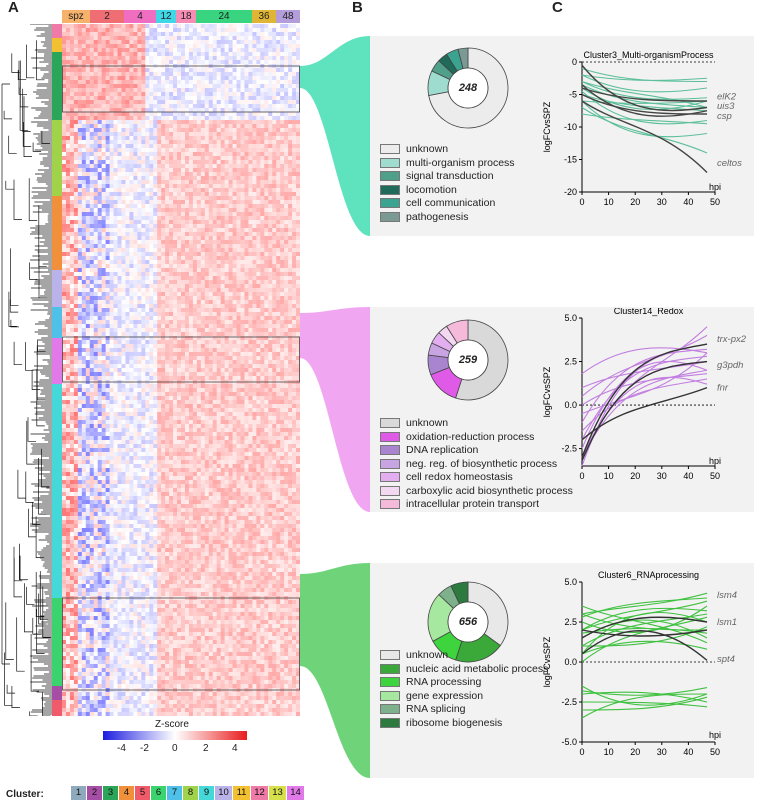 This screenshot has width=760, height=802. I want to click on legend-label: pathogenesis, so click(437, 216).